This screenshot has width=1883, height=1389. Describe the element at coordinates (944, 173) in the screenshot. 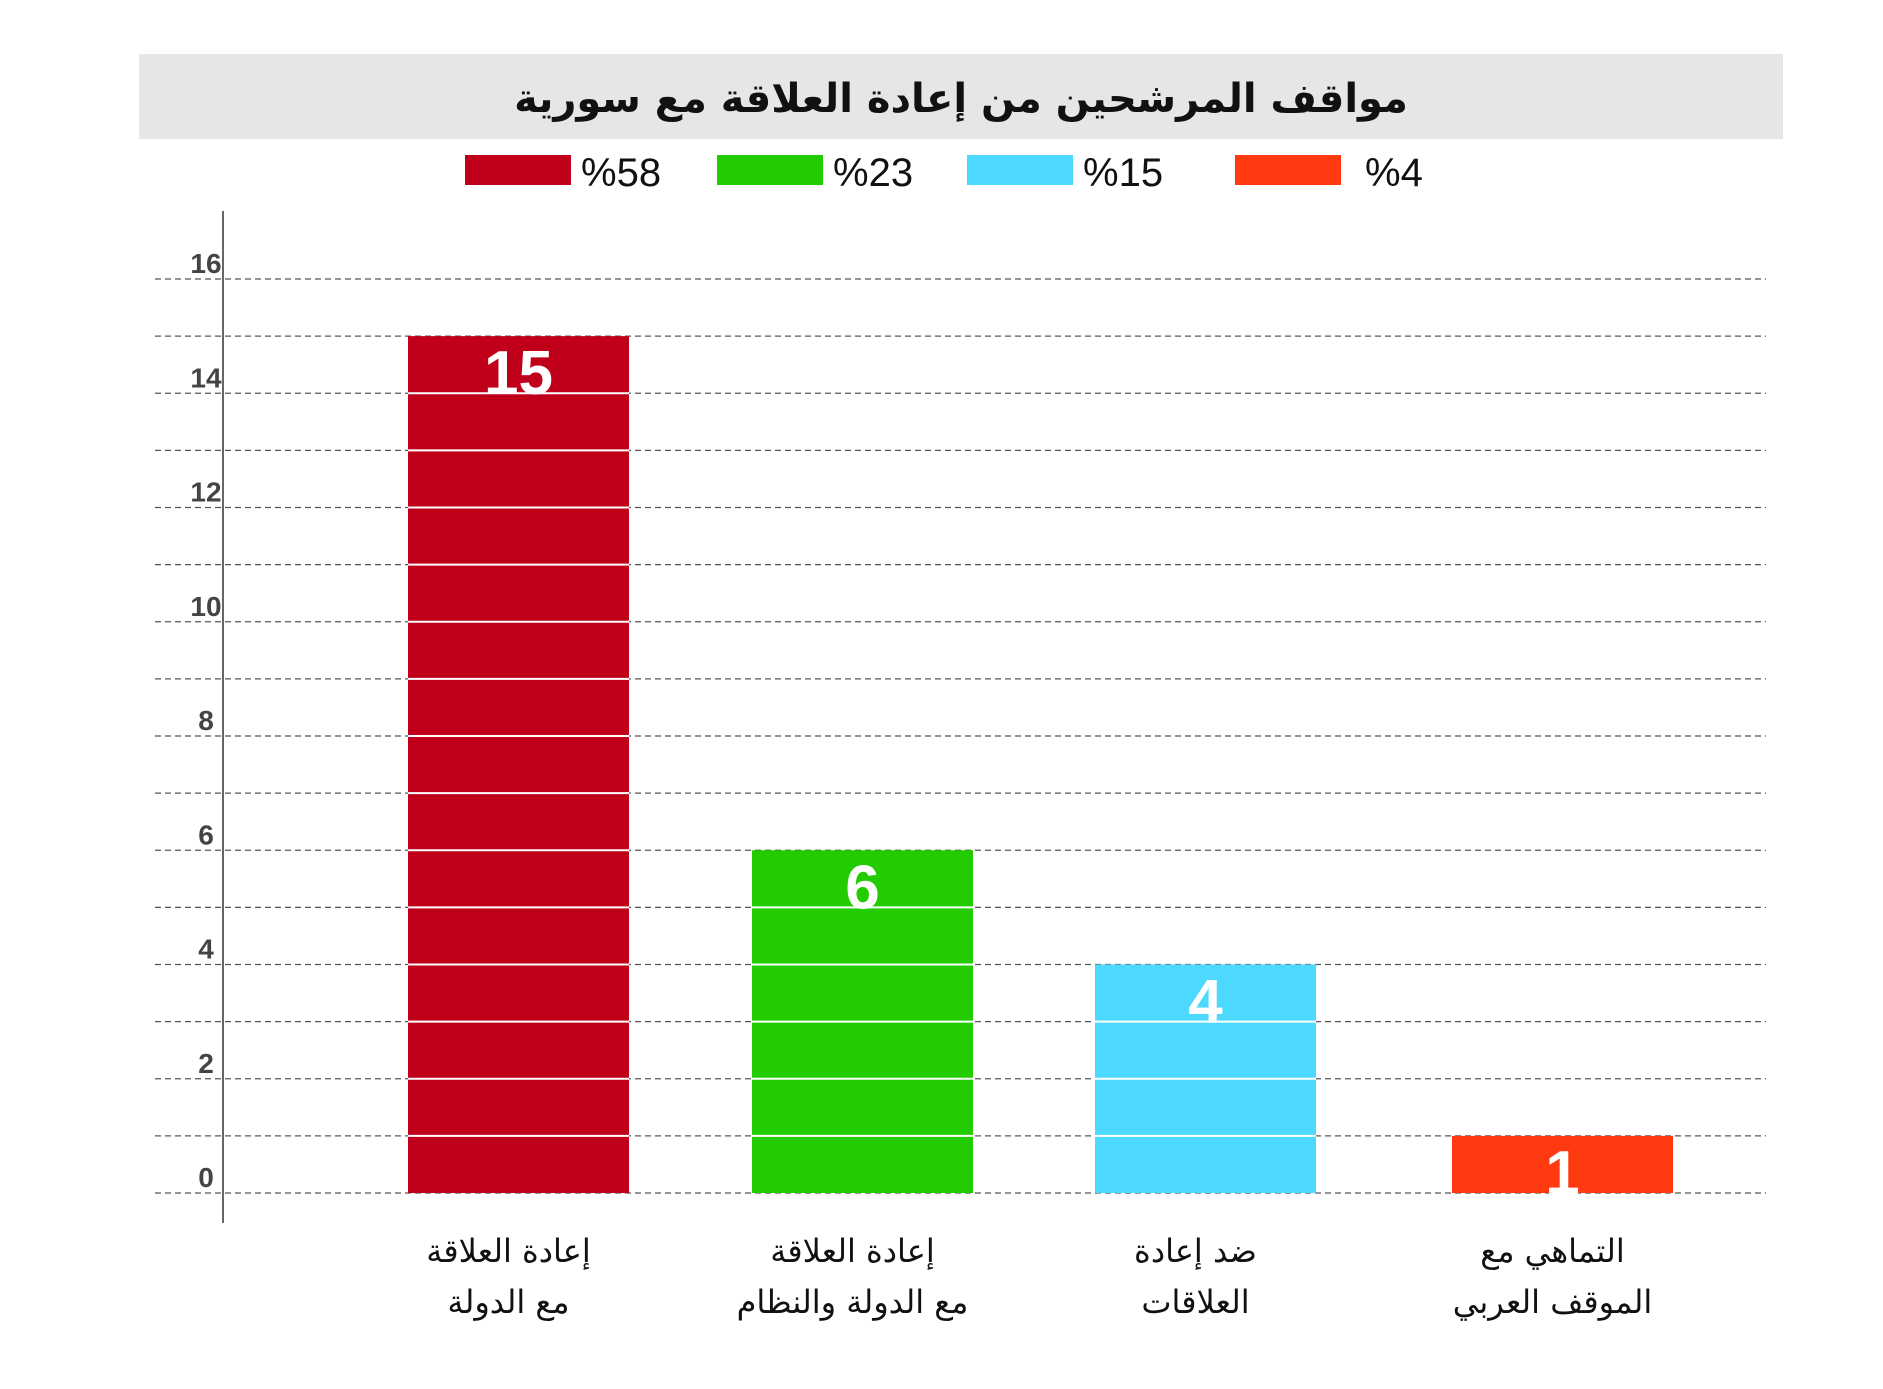

I see `legend: %58 %23 %15 %4` at that location.